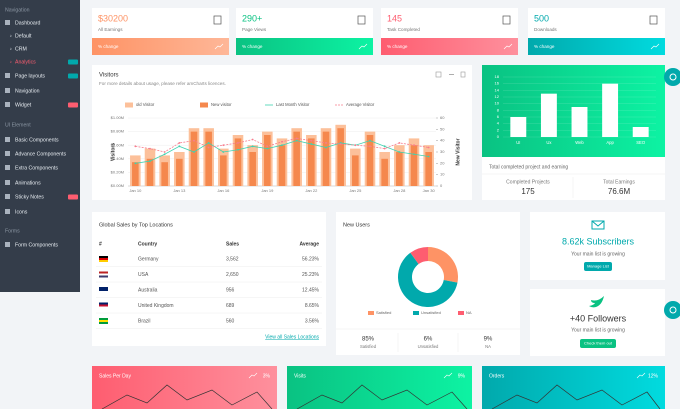  I want to click on stat-label: Unsatisfied, so click(428, 346).